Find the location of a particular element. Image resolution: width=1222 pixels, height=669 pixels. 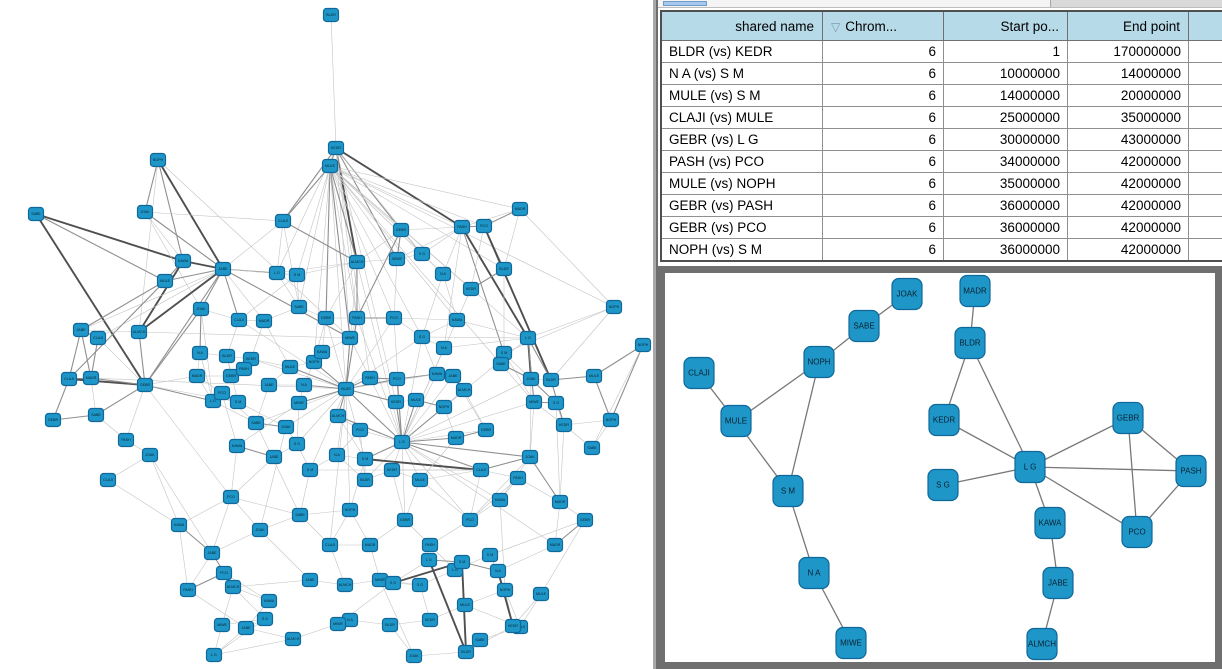

cell-shared-name: NOPH (vs) S M is located at coordinates (741, 250).